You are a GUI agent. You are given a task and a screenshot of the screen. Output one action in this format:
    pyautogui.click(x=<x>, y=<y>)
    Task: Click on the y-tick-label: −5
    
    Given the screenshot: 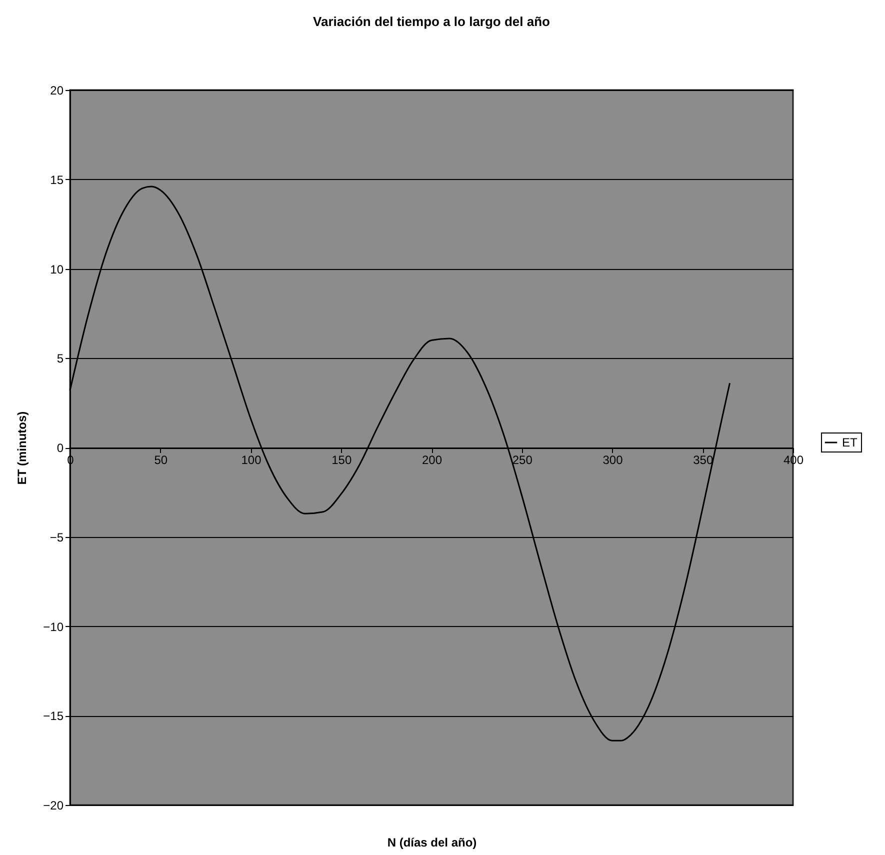 What is the action you would take?
    pyautogui.click(x=57, y=537)
    